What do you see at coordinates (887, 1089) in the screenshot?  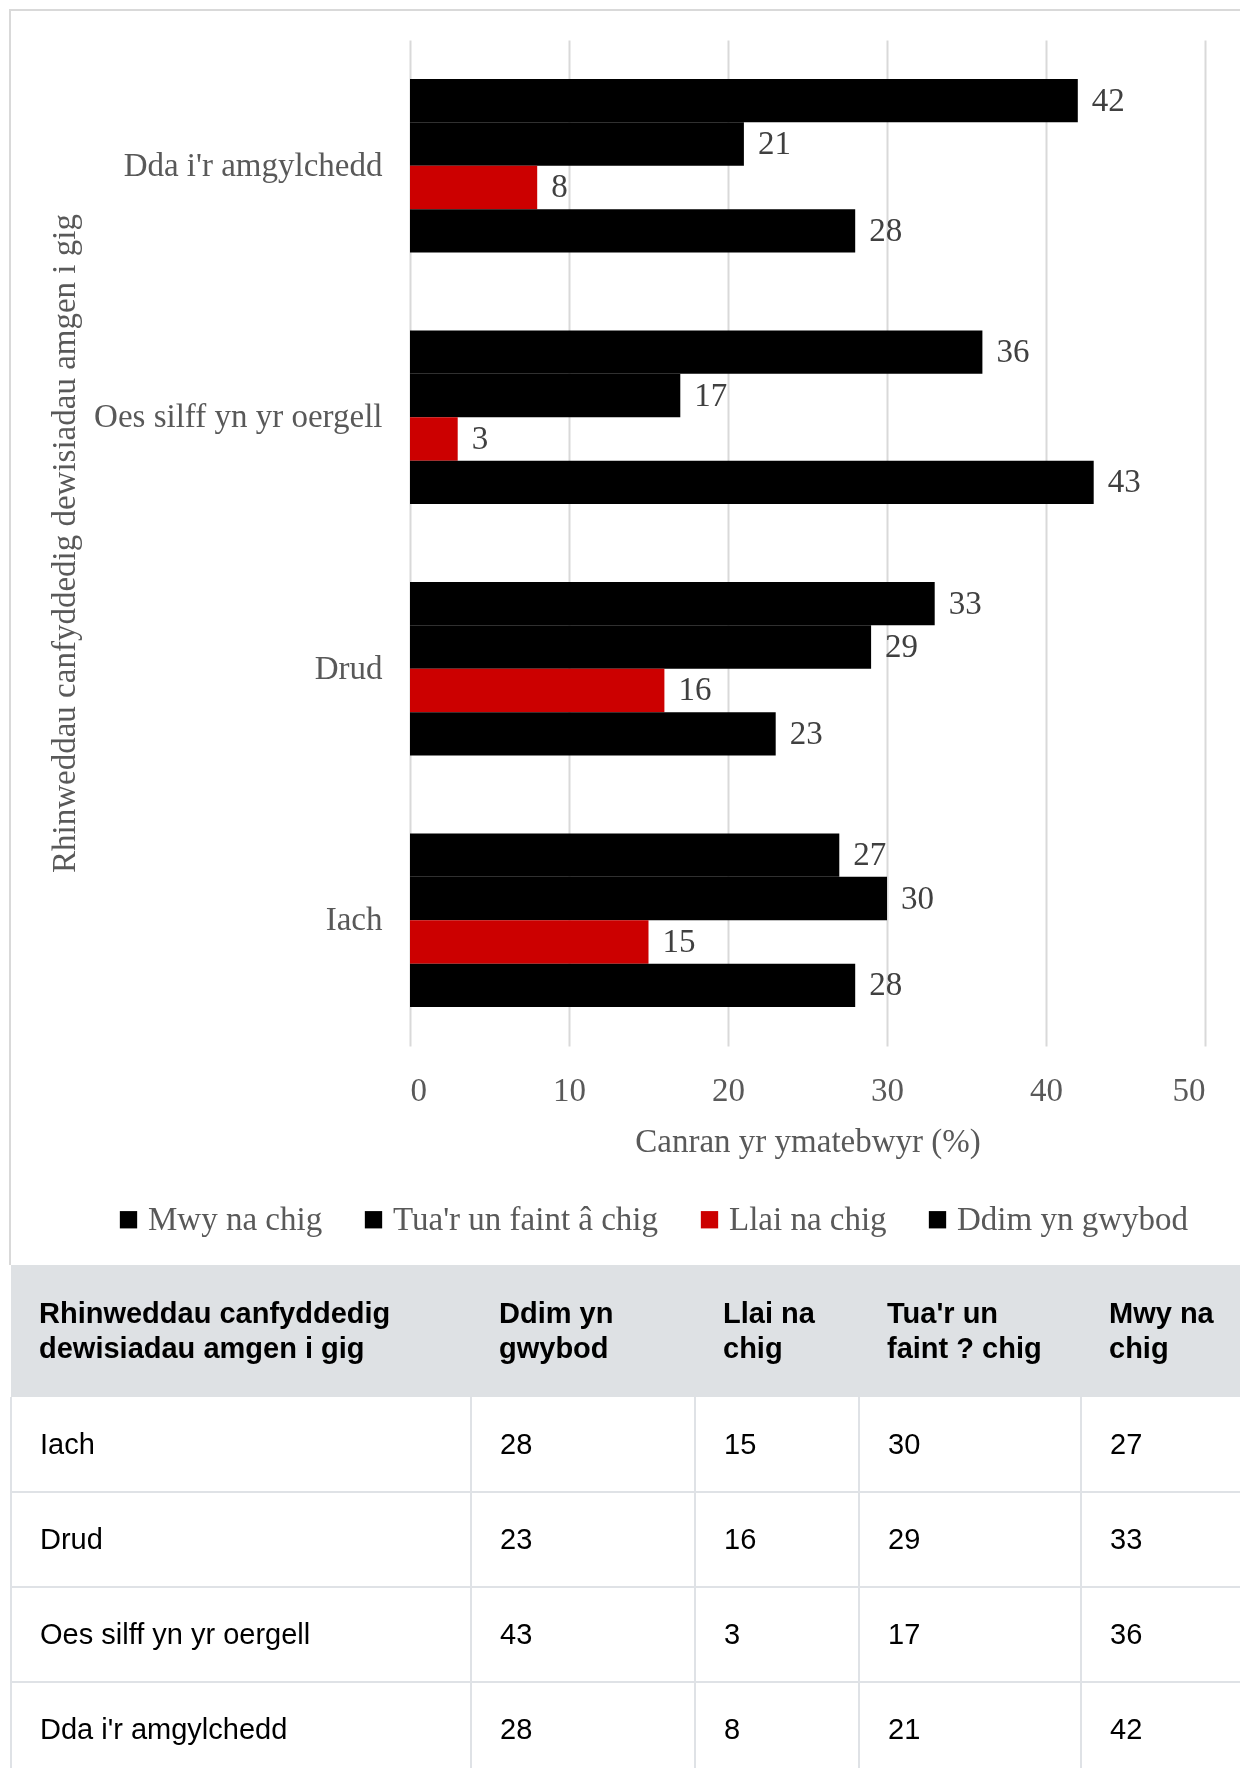 I see `x-tick-label: 30` at bounding box center [887, 1089].